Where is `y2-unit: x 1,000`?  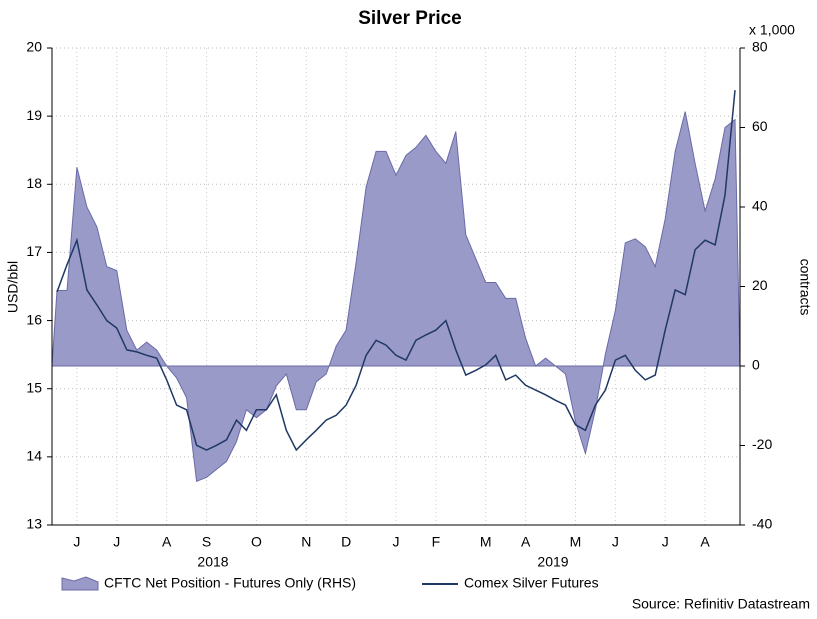 y2-unit: x 1,000 is located at coordinates (772, 30).